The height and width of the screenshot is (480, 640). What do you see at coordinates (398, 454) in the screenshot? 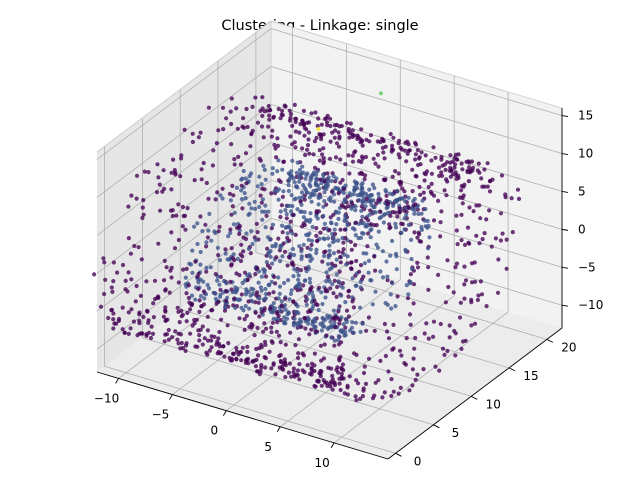
I see `y-tick` at bounding box center [398, 454].